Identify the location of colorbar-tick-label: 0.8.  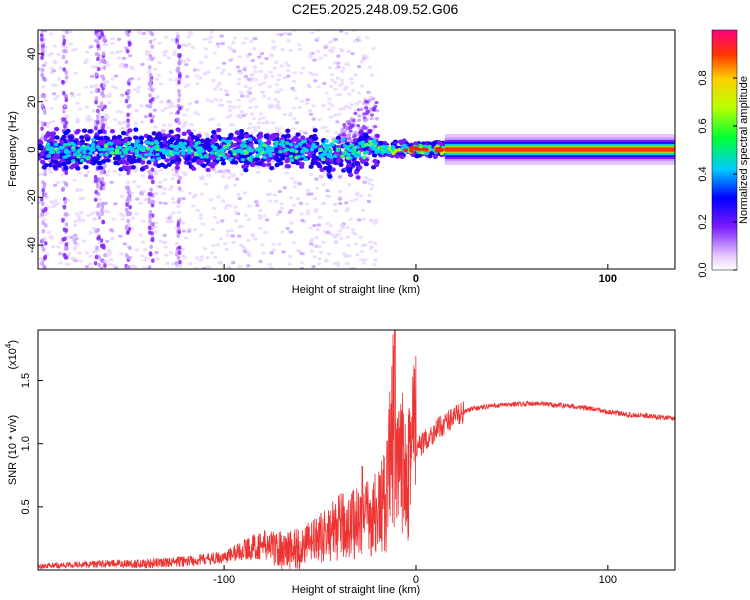
(703, 77).